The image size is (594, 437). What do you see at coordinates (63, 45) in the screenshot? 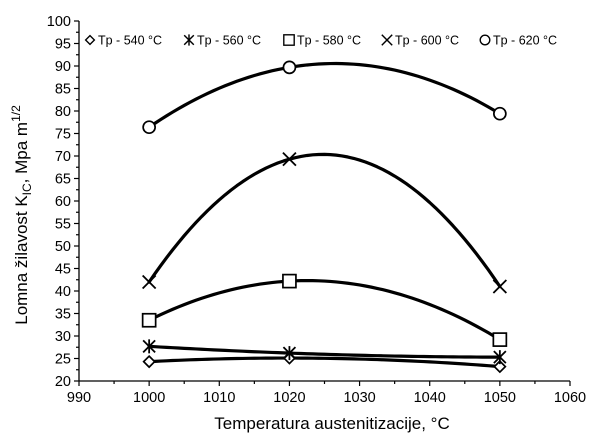
I see `y-tick-label: 95` at bounding box center [63, 45].